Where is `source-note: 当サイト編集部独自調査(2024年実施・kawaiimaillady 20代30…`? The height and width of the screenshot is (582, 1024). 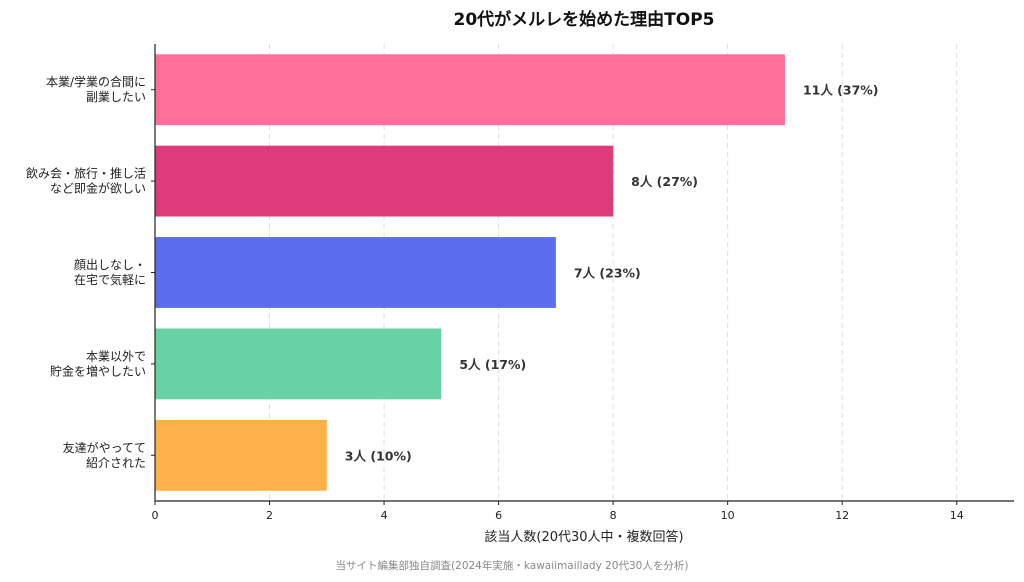
source-note: 当サイト編集部独自調査(2024年実施・kawaiimaillady 20代30… is located at coordinates (512, 565).